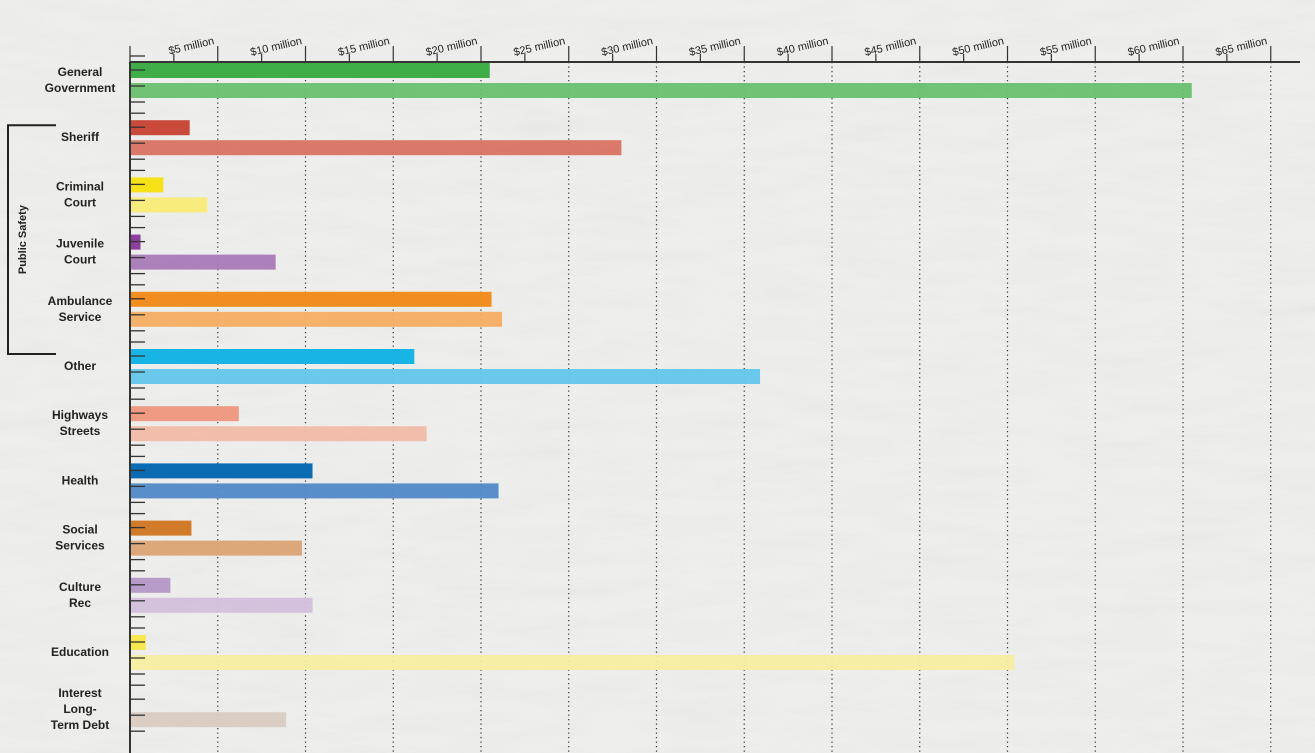 This screenshot has height=753, width=1315. I want to click on group-bracket: Public Safety, so click(31, 239).